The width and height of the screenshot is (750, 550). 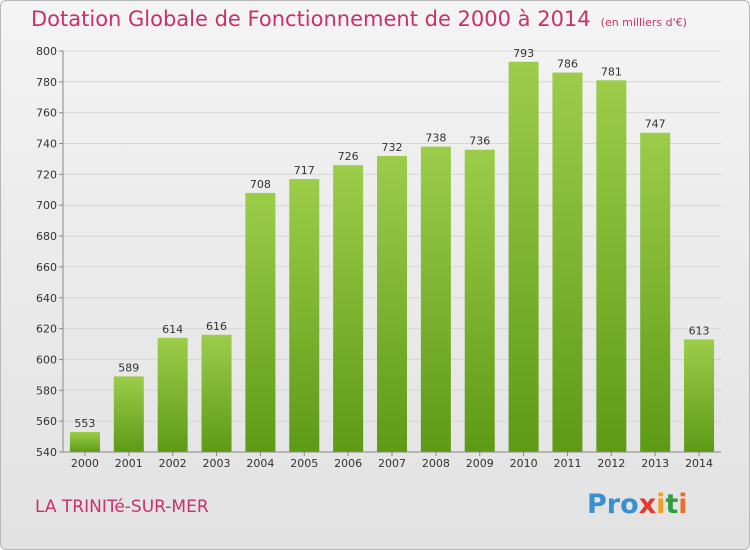 What do you see at coordinates (122, 507) in the screenshot?
I see `commune-name: LA TRINITé-SUR-MER` at bounding box center [122, 507].